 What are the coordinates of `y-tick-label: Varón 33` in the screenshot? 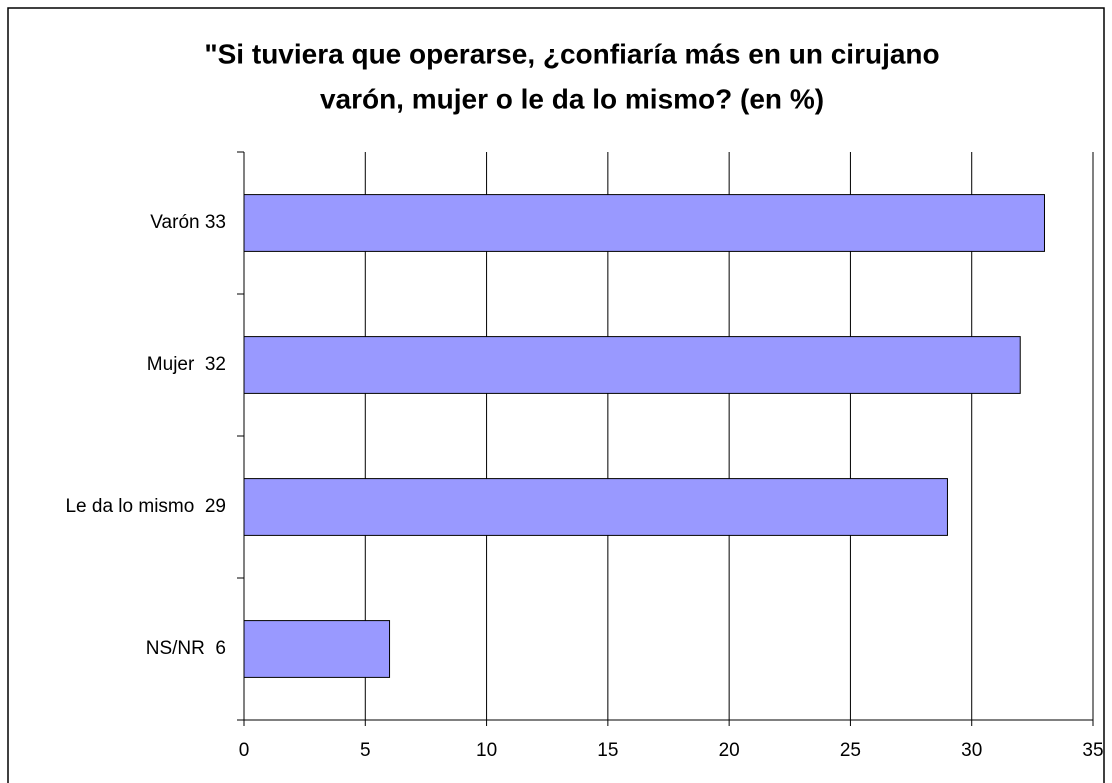 It's located at (188, 222).